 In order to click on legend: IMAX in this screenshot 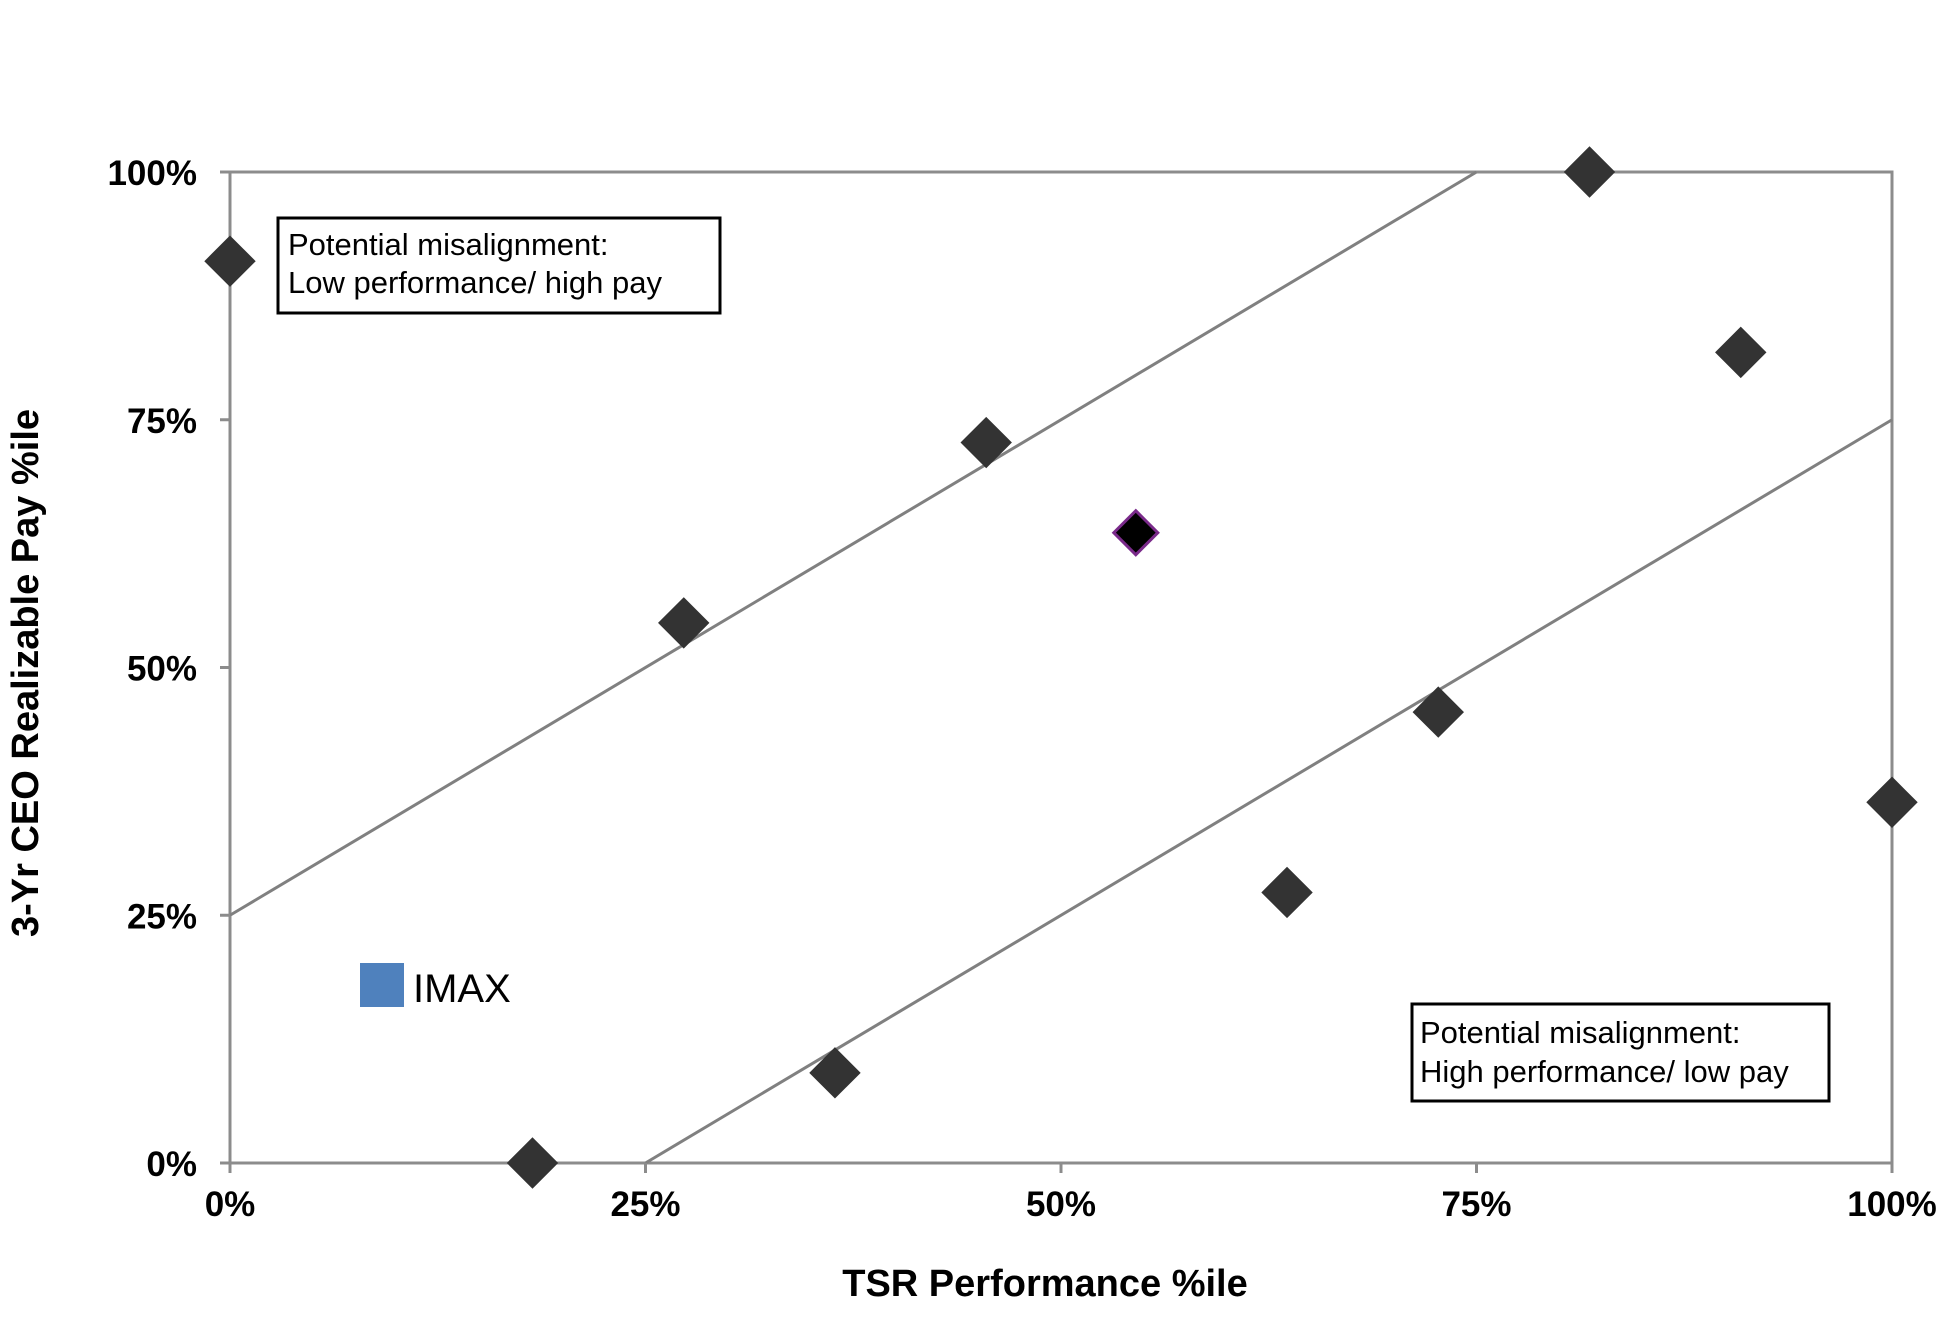, I will do `click(435, 987)`.